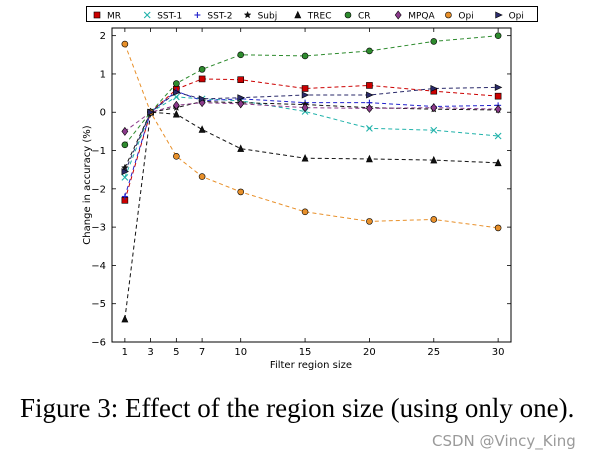 The width and height of the screenshot is (608, 464). What do you see at coordinates (176, 352) in the screenshot?
I see `x-tick-label: 5` at bounding box center [176, 352].